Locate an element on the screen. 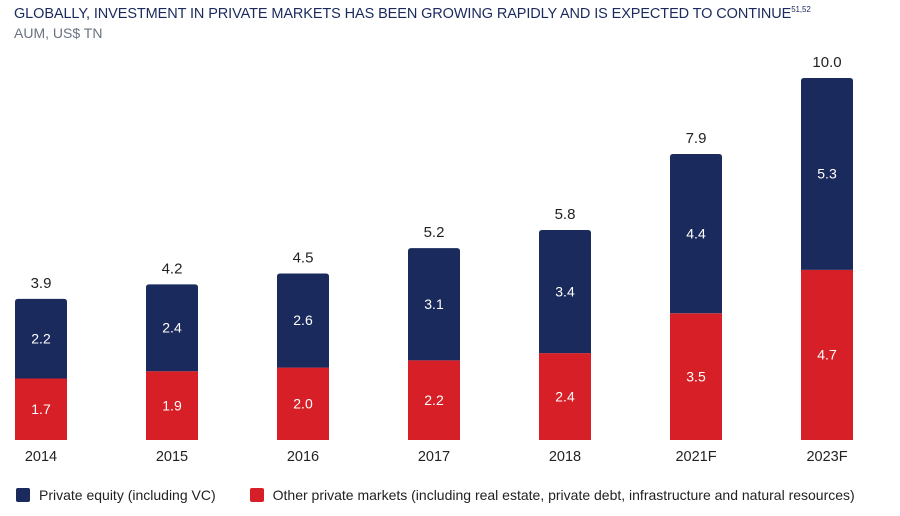 This screenshot has width=900, height=516. bar-segment-private_equity-2016 is located at coordinates (303, 320).